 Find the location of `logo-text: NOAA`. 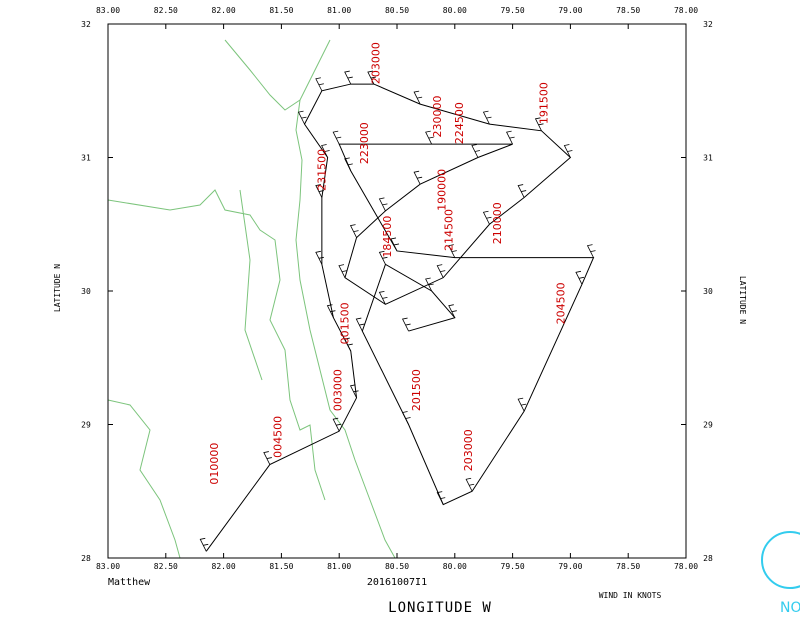

logo-text: NOAA is located at coordinates (790, 608).